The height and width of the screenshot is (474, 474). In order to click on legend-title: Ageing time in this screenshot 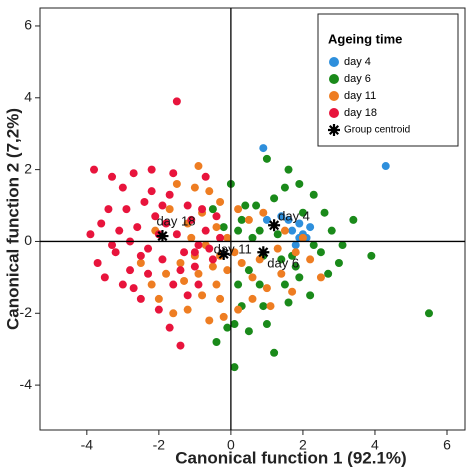, I will do `click(365, 38)`.